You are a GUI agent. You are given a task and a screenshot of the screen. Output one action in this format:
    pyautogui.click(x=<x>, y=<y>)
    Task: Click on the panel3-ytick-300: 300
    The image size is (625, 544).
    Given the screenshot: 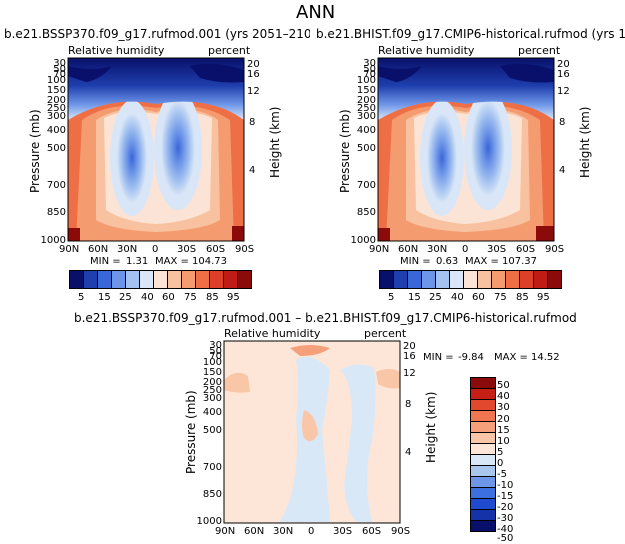 What is the action you would take?
    pyautogui.click(x=212, y=398)
    